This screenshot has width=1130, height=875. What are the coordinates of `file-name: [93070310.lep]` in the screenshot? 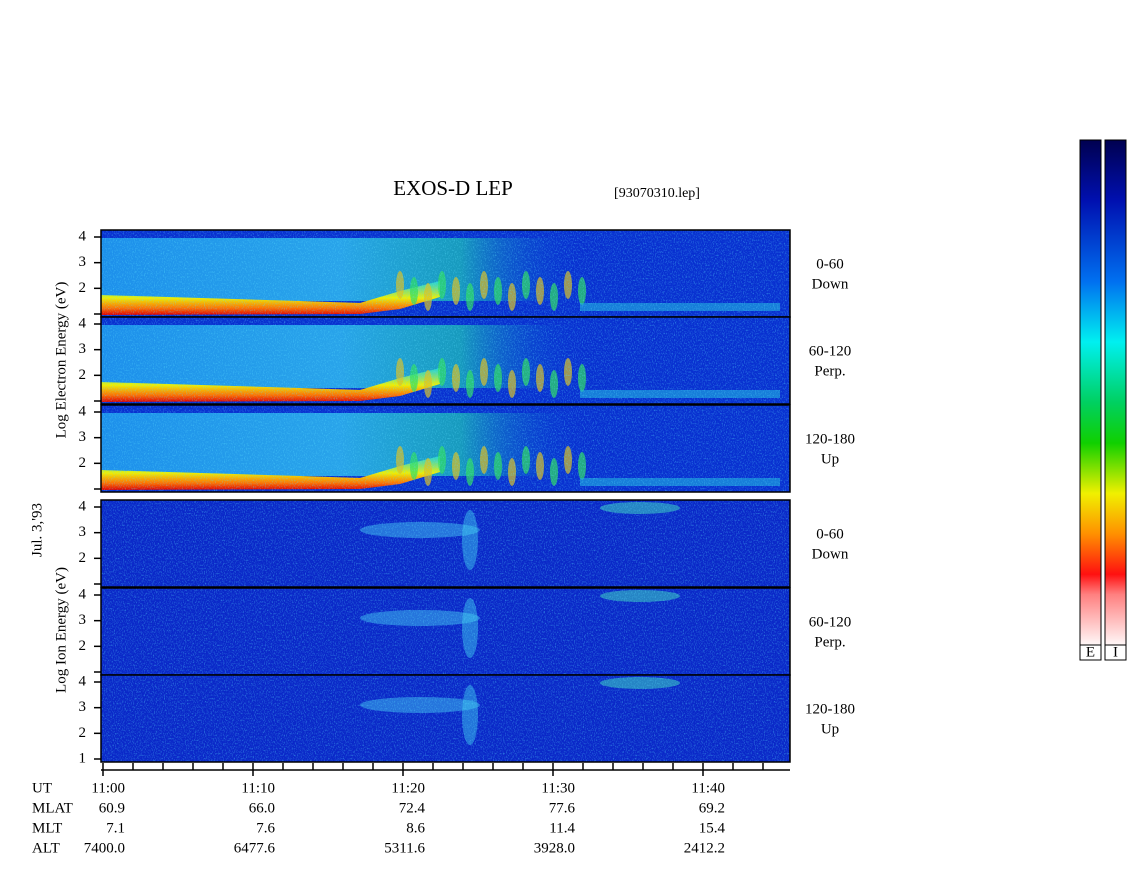 It's located at (657, 193).